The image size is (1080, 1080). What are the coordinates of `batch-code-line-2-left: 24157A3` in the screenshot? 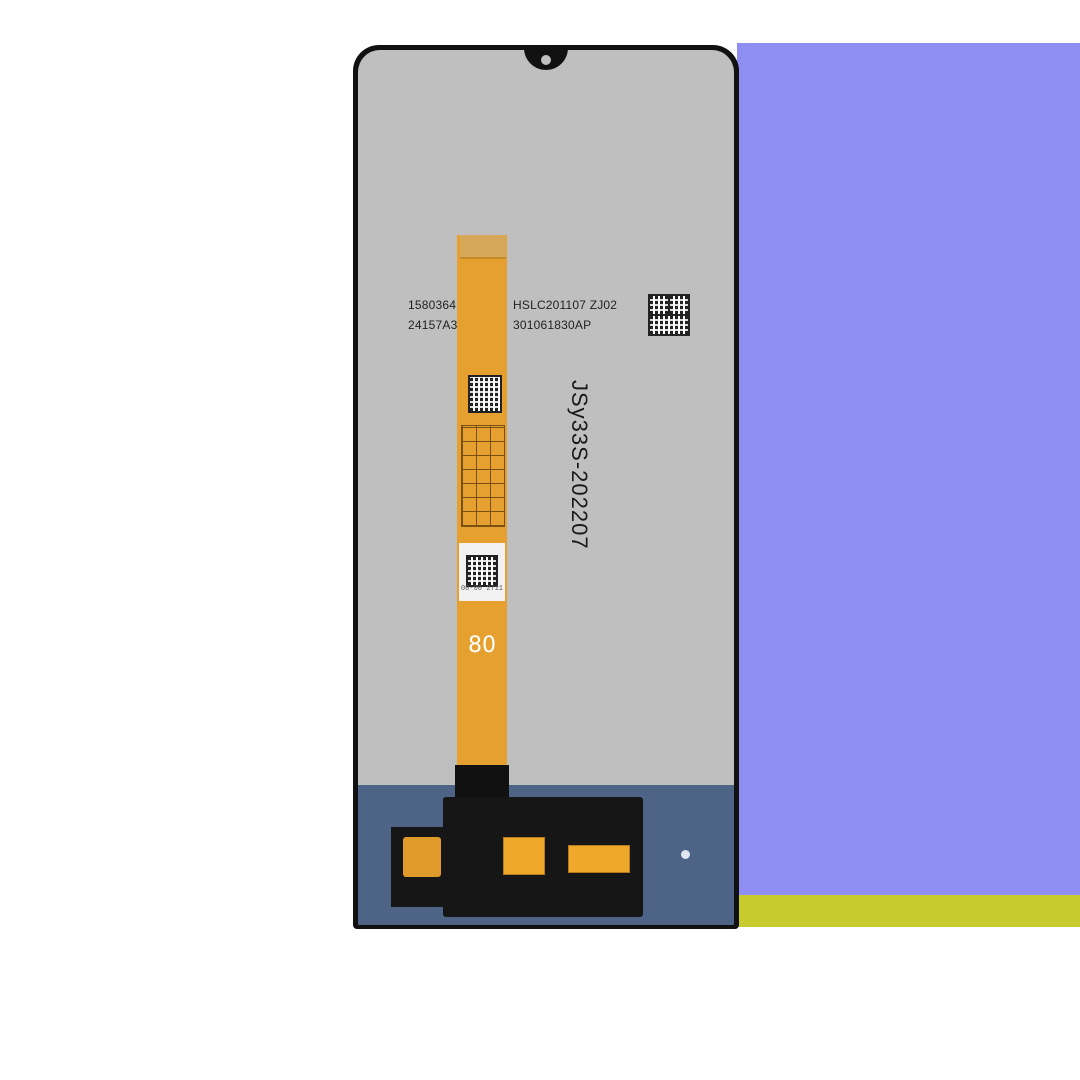 It's located at (433, 325).